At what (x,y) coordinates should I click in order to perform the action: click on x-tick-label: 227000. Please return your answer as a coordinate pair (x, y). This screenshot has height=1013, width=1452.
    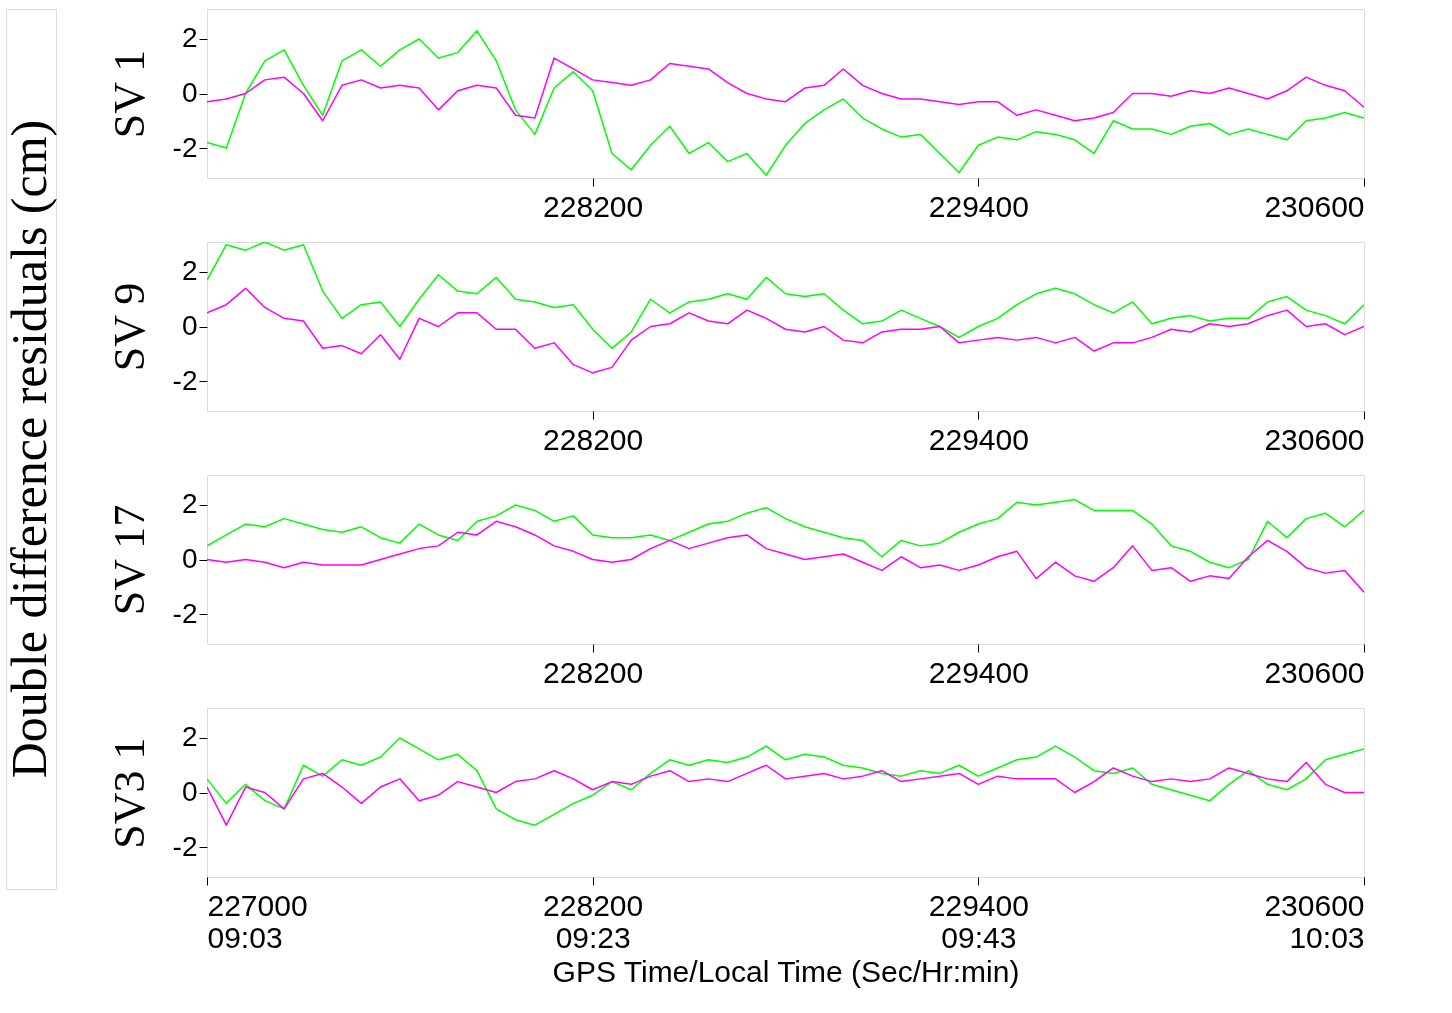
    Looking at the image, I should click on (257, 905).